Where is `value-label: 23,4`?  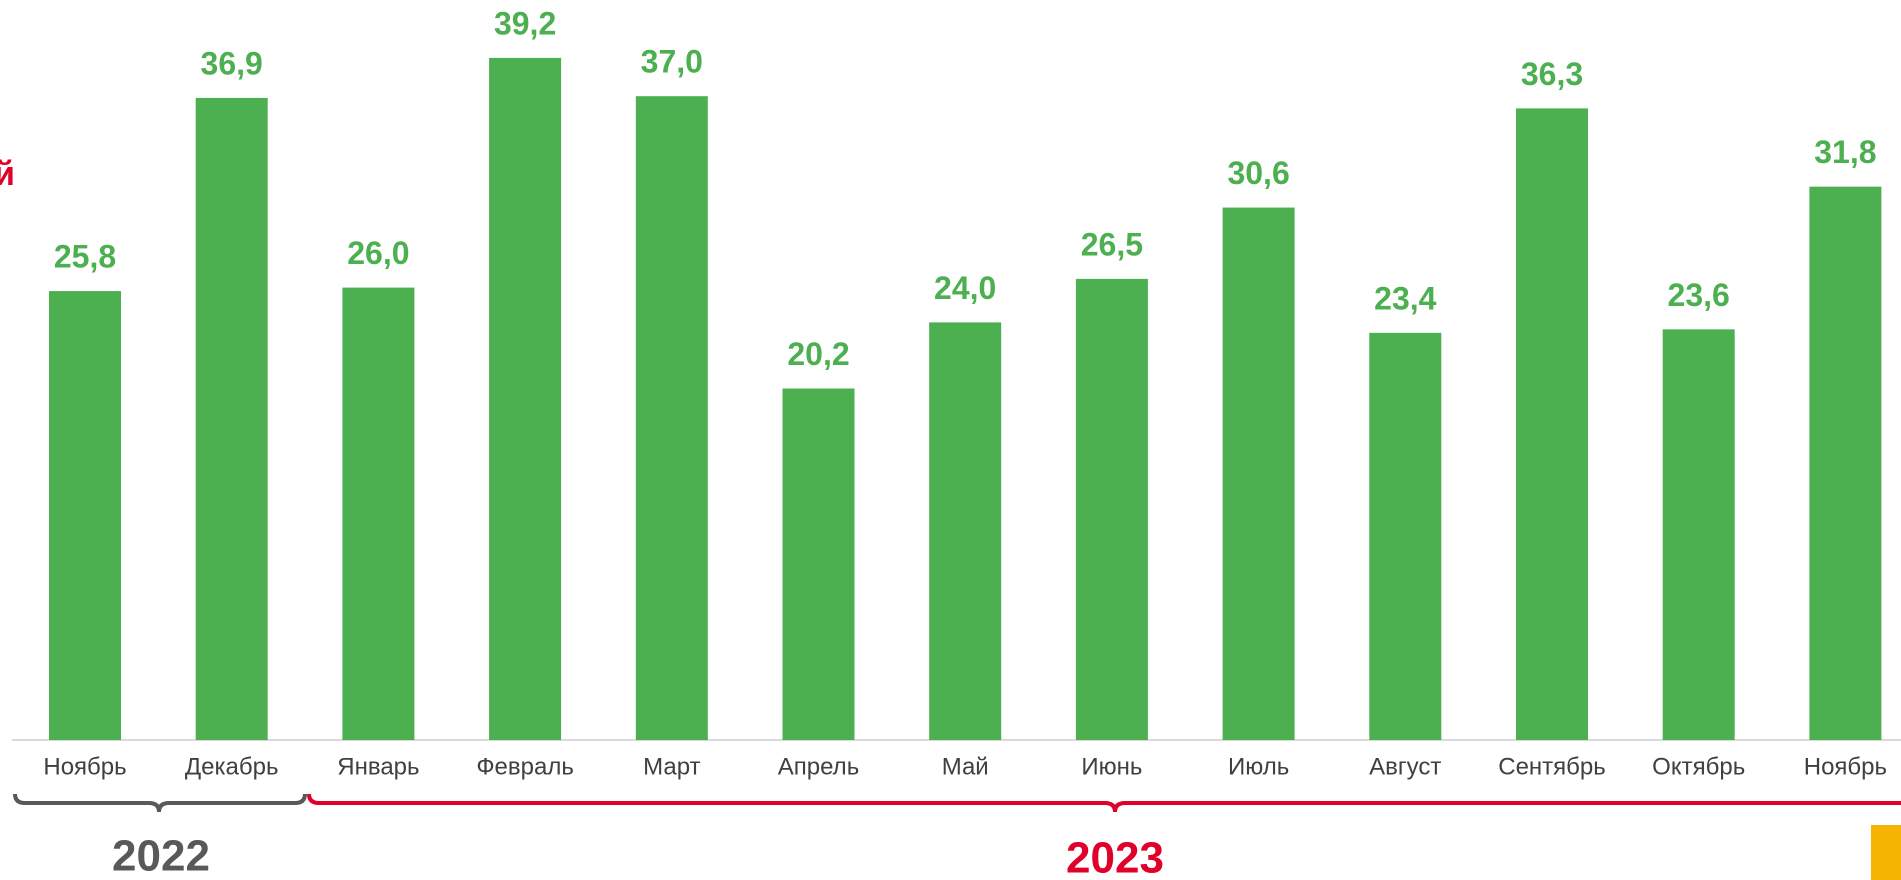
value-label: 23,4 is located at coordinates (1405, 298).